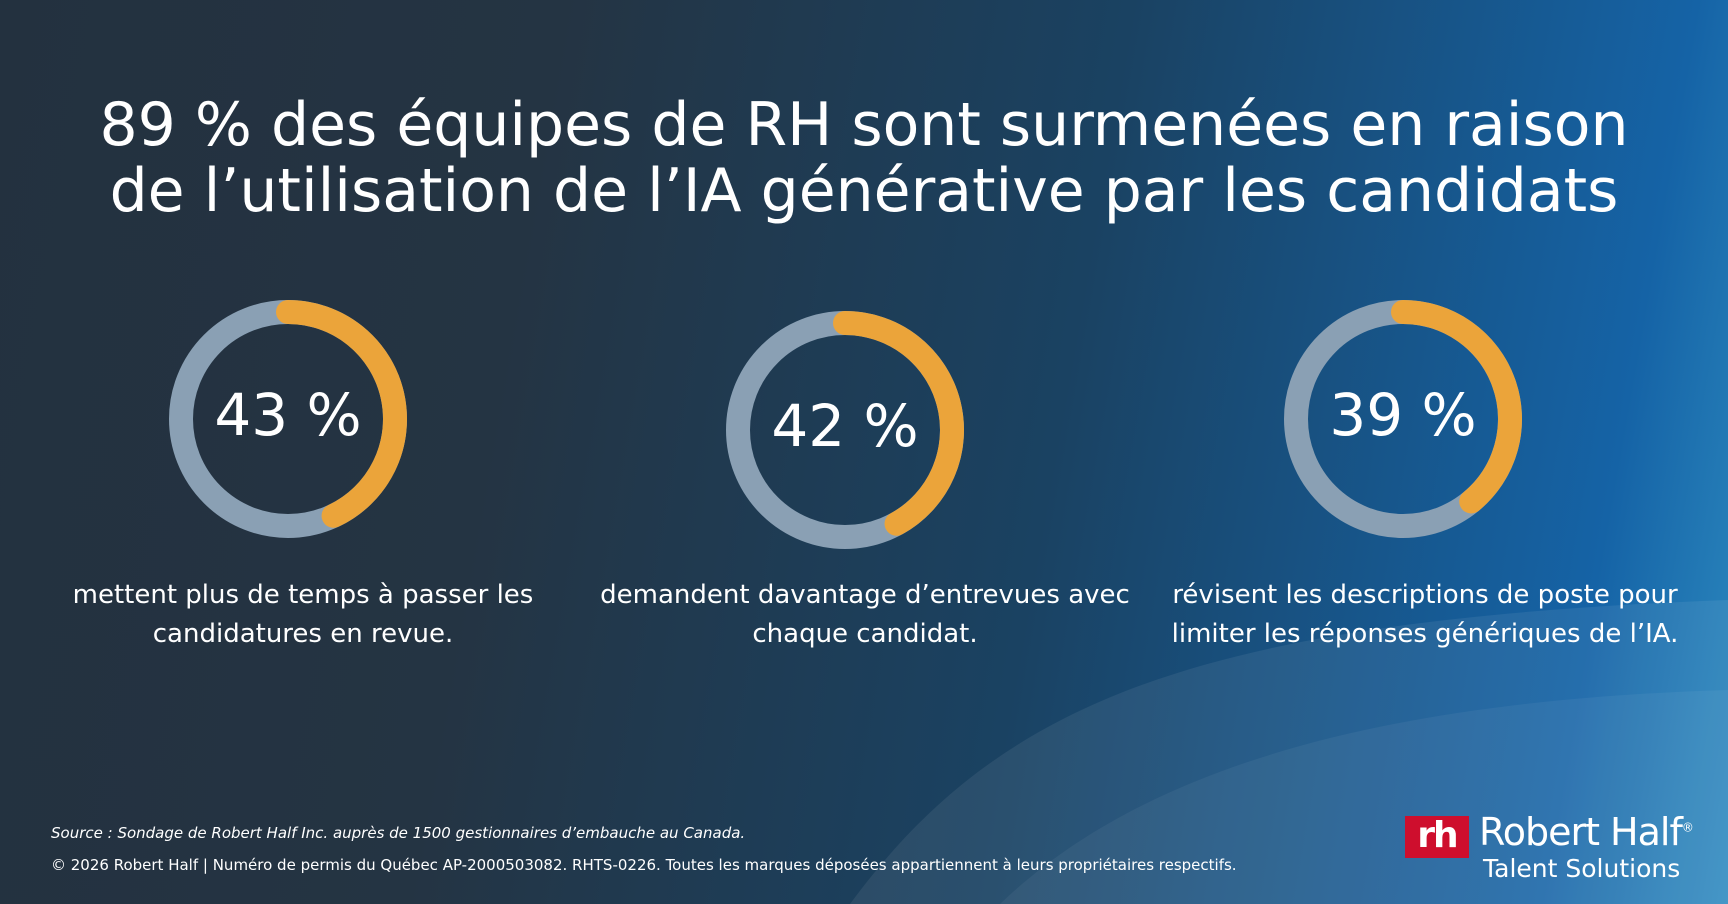 This screenshot has width=1728, height=904. I want to click on percentage-label: 39 %, so click(1403, 415).